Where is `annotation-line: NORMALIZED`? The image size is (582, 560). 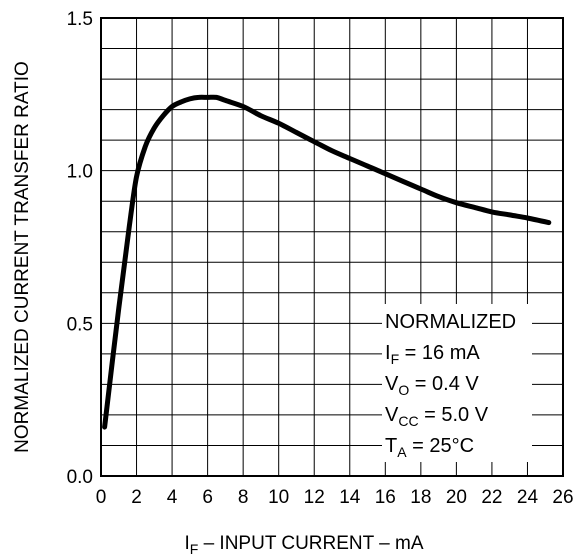
annotation-line: NORMALIZED is located at coordinates (450, 322).